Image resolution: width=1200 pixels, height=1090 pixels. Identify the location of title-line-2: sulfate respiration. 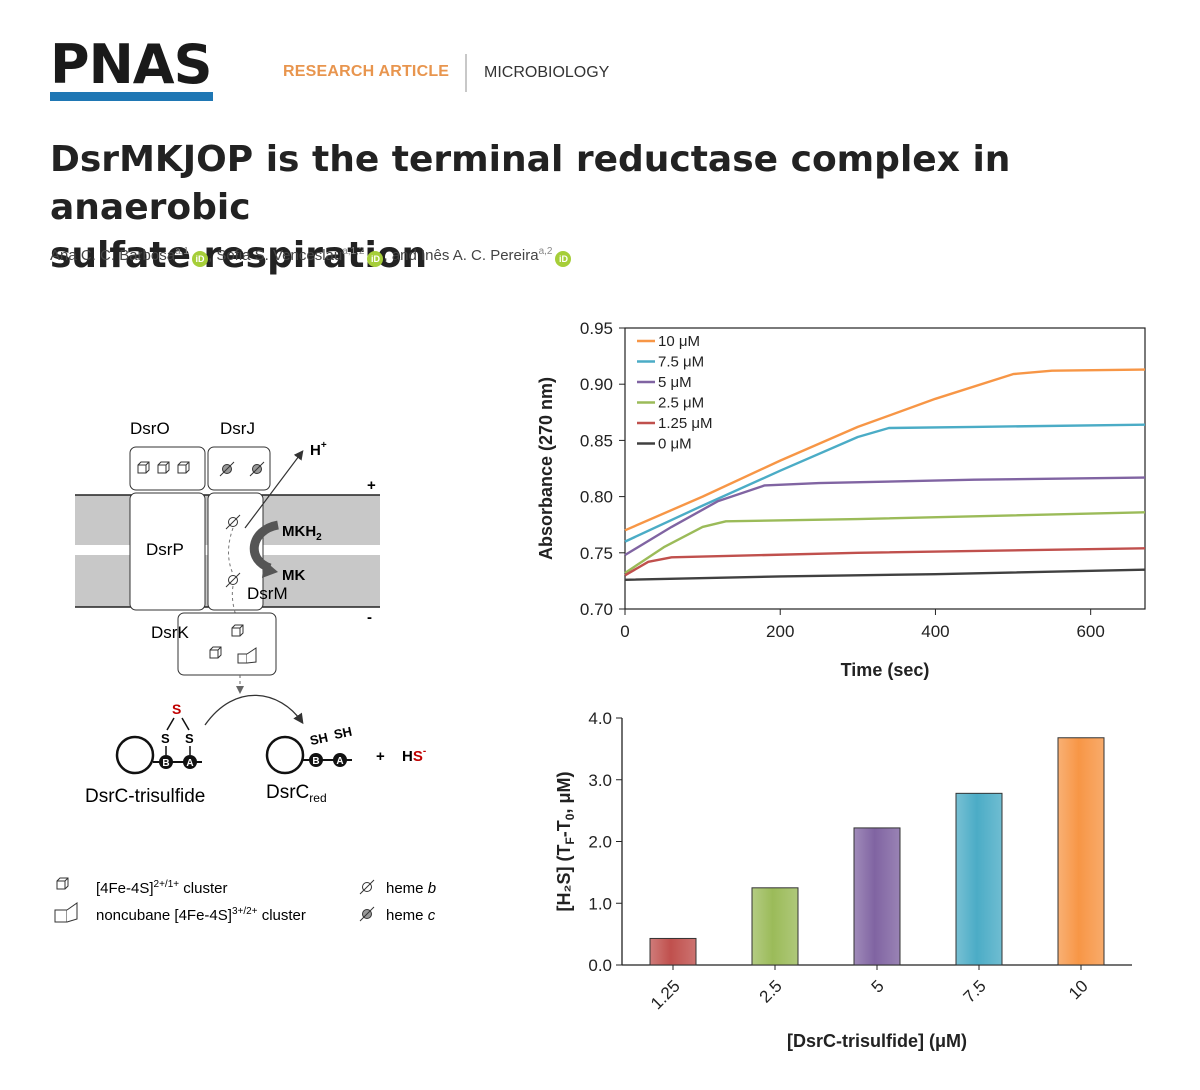
(239, 255).